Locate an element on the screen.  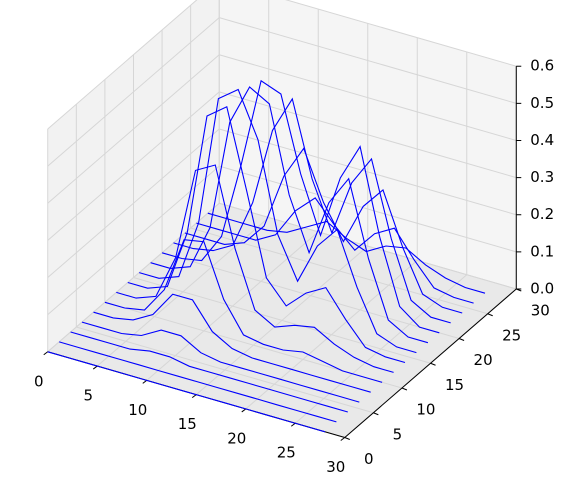
x-tick-label: 5 is located at coordinates (88, 396).